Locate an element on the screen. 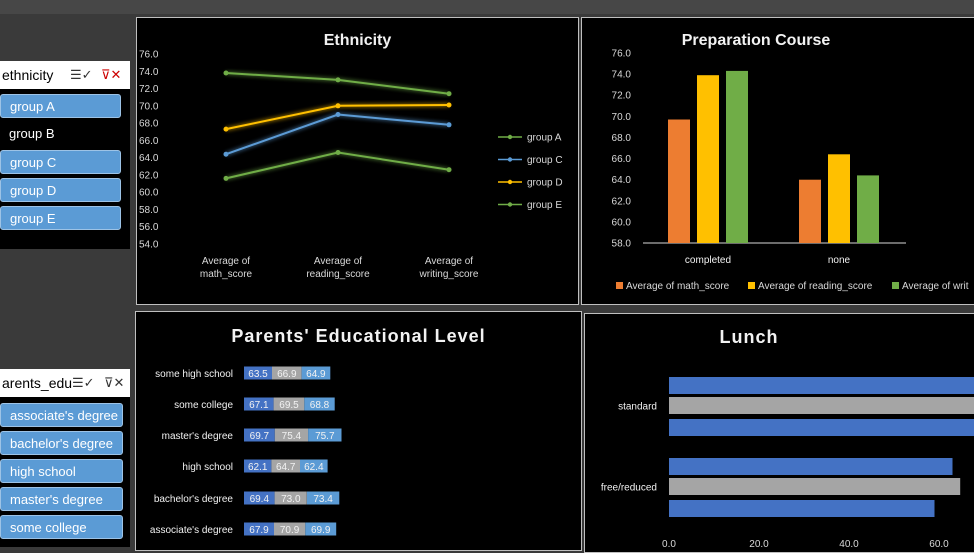  y-tick-label: 68.0 is located at coordinates (622, 138).